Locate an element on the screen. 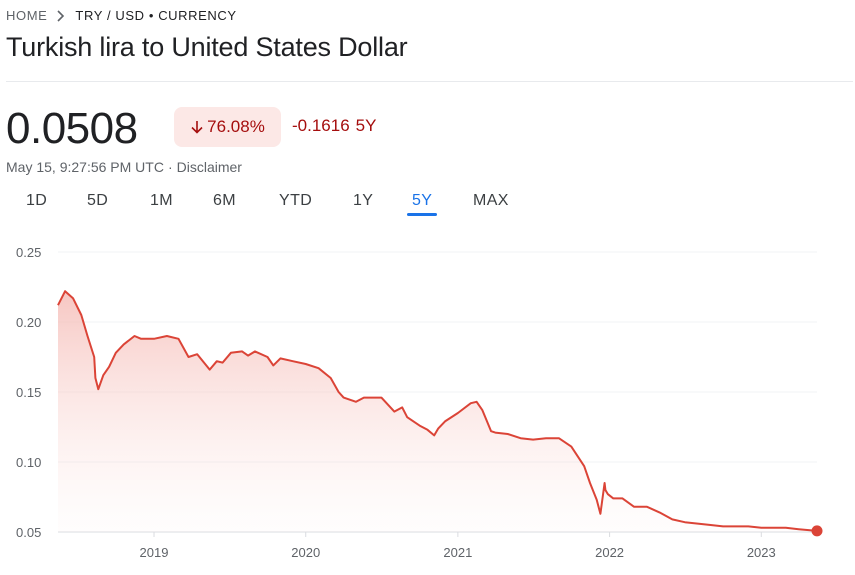 Image resolution: width=855 pixels, height=575 pixels. breadcrumb-home-link: HOME is located at coordinates (27, 15).